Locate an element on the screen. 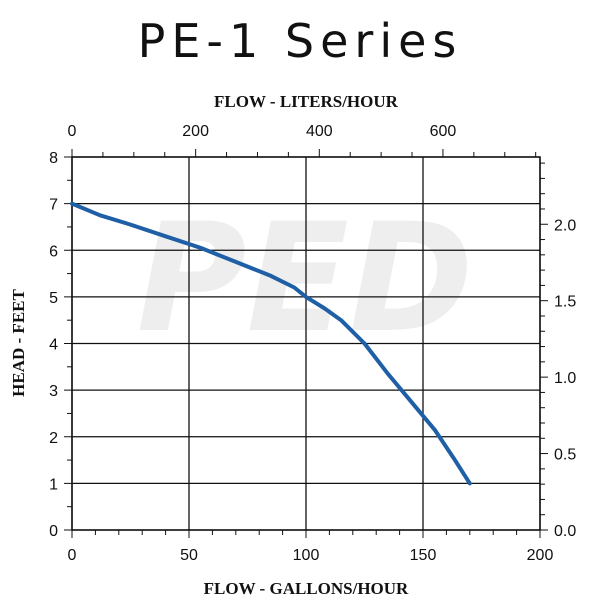  y2-tick-label: 0.5 is located at coordinates (565, 455).